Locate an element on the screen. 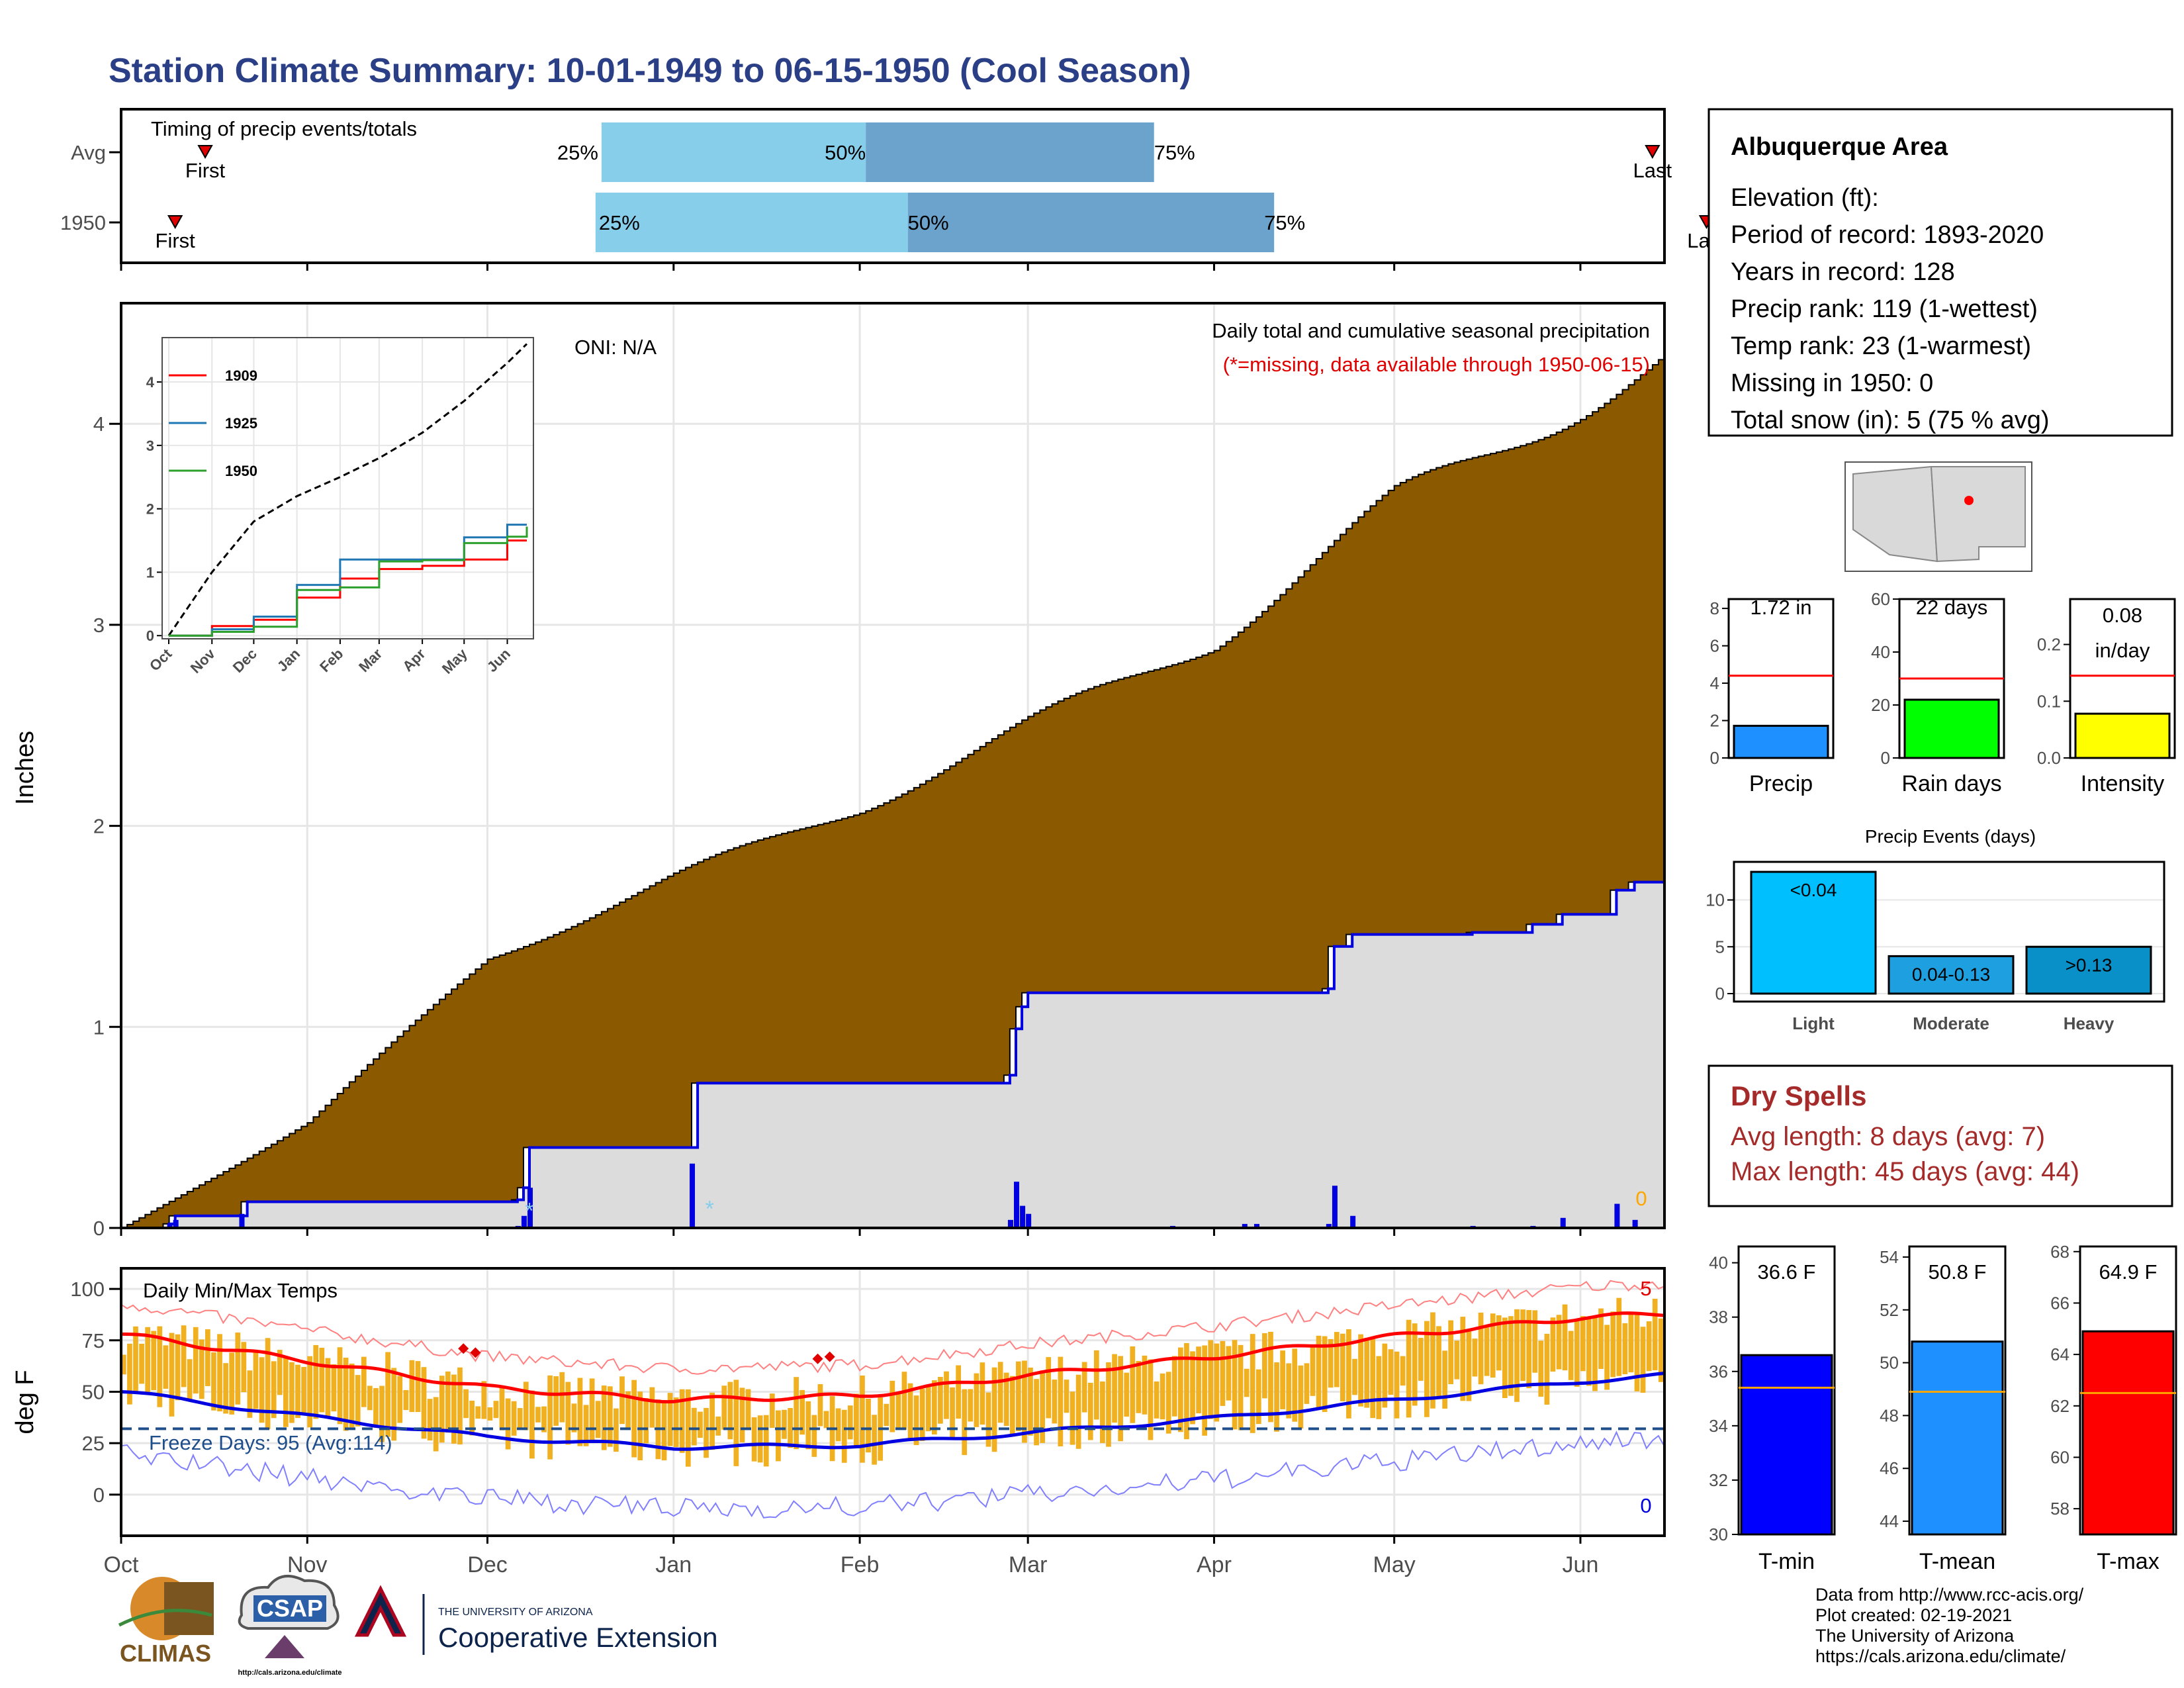  timing-text-first: First is located at coordinates (205, 170).